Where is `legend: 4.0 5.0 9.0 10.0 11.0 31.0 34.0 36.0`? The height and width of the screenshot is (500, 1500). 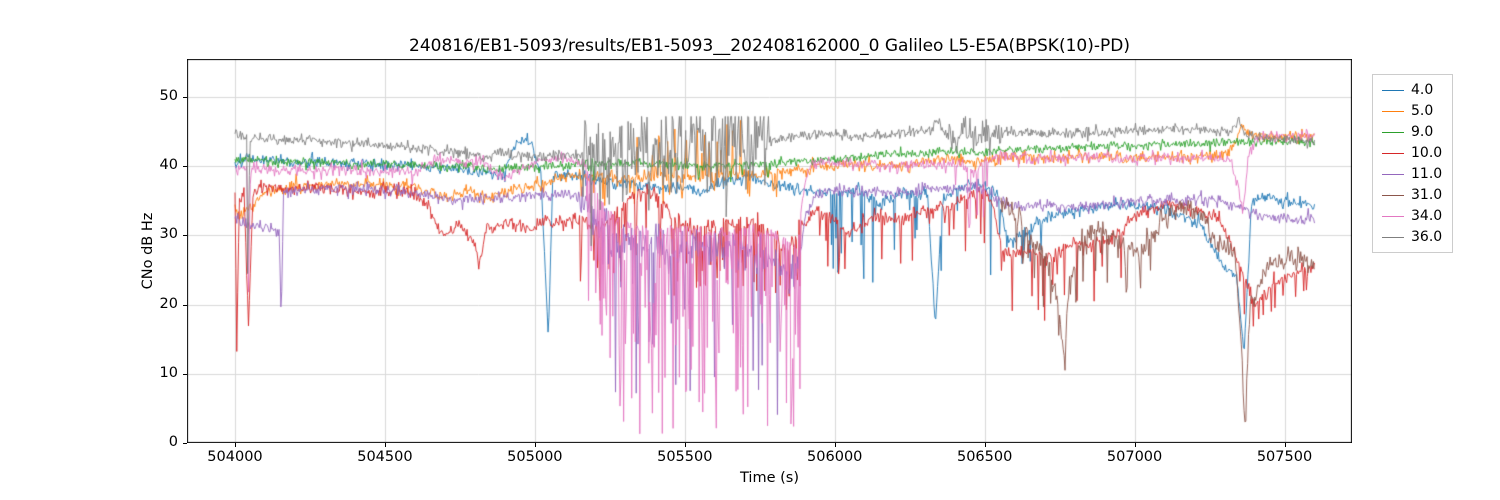 legend: 4.0 5.0 9.0 10.0 11.0 31.0 34.0 36.0 is located at coordinates (1413, 163).